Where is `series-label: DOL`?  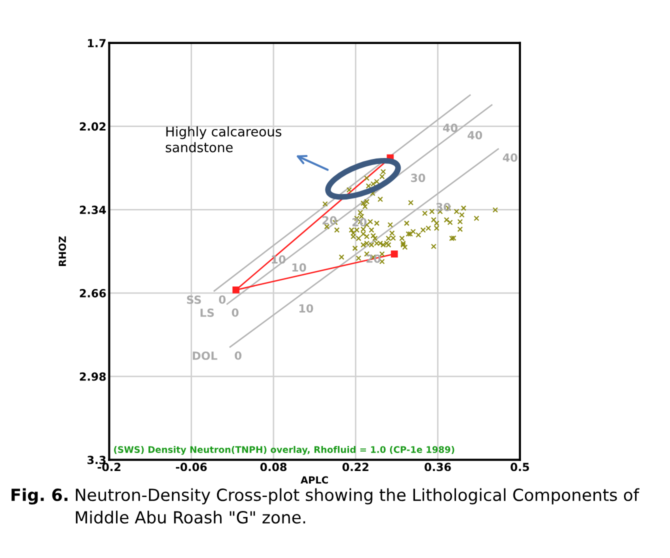 series-label: DOL is located at coordinates (205, 356).